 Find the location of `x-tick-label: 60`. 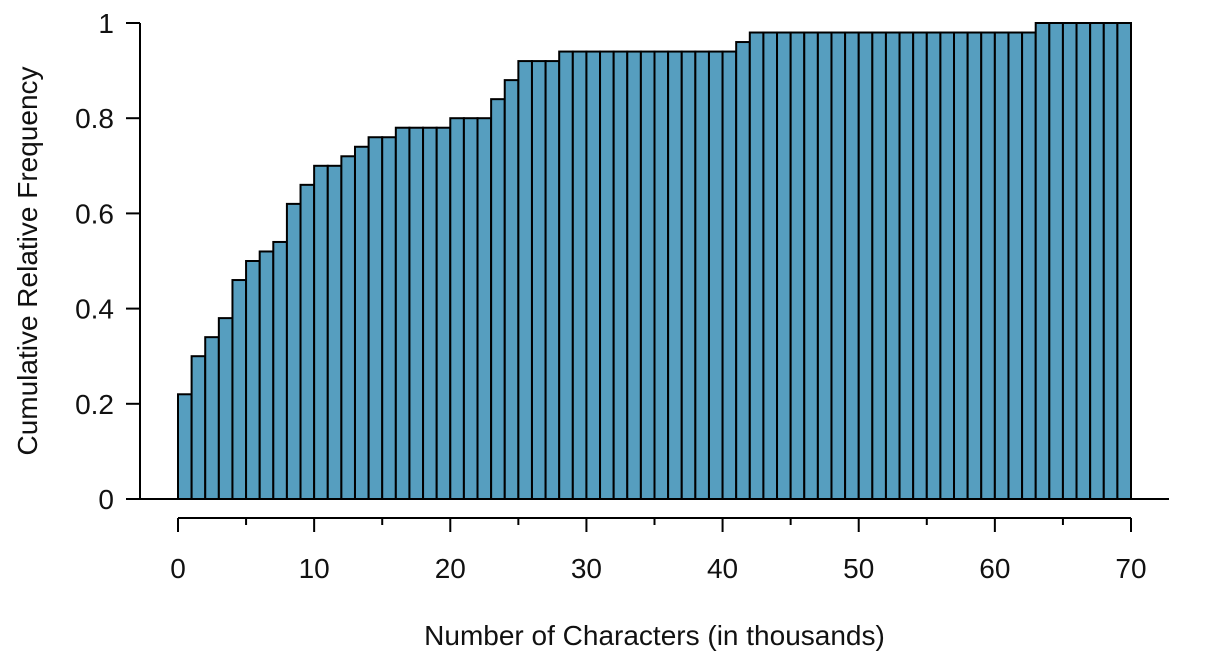

x-tick-label: 60 is located at coordinates (994, 568).